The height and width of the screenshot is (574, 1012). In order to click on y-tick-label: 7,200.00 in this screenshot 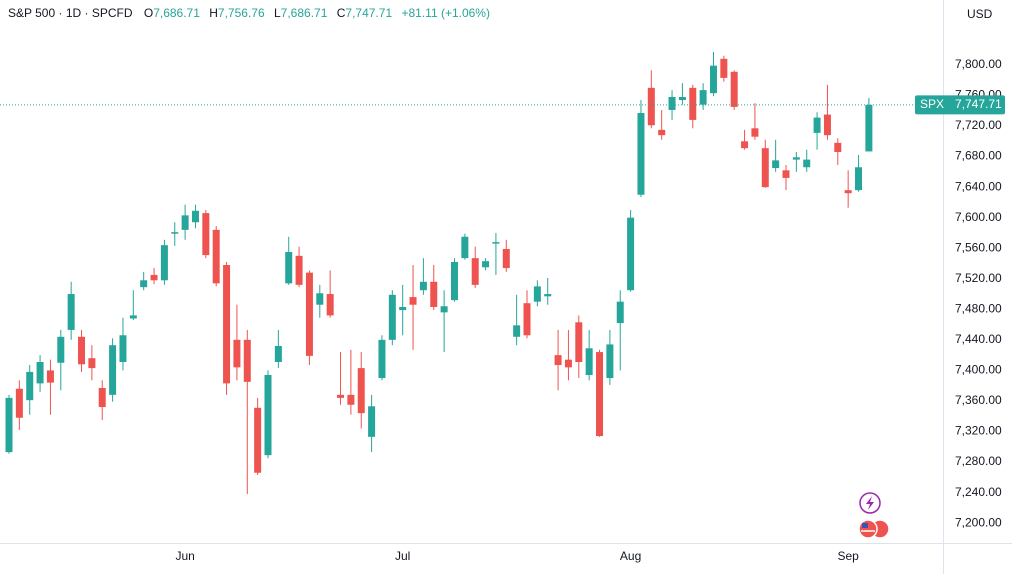, I will do `click(978, 522)`.